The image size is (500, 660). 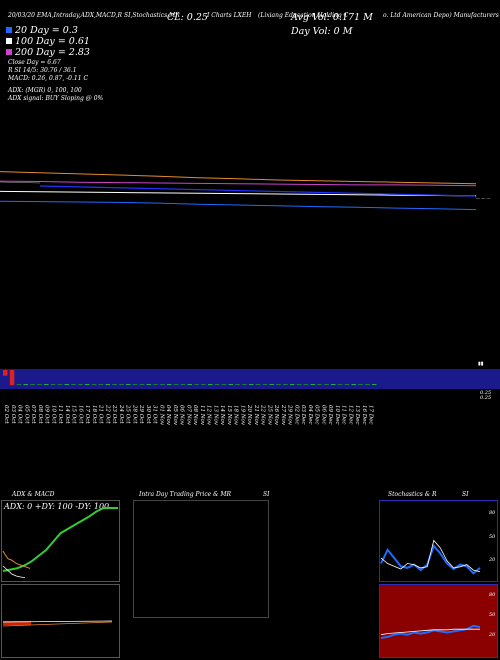 What do you see at coordinates (190, 378) in the screenshot?
I see `volume-bars` at bounding box center [190, 378].